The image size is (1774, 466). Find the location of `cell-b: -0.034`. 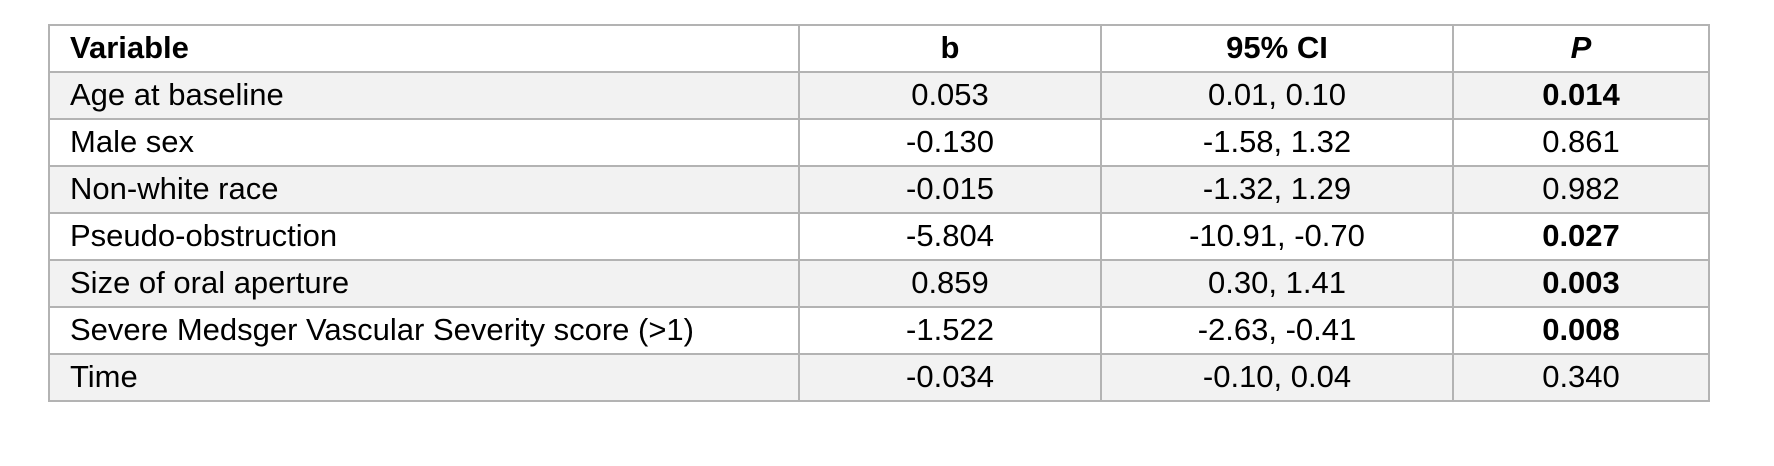

cell-b: -0.034 is located at coordinates (950, 377).